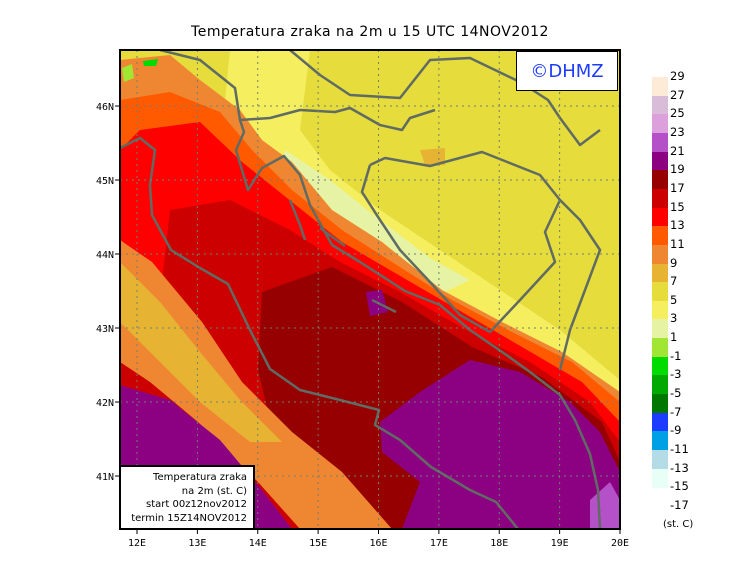 This screenshot has width=740, height=582. What do you see at coordinates (676, 430) in the screenshot?
I see `legend-label: -9` at bounding box center [676, 430].